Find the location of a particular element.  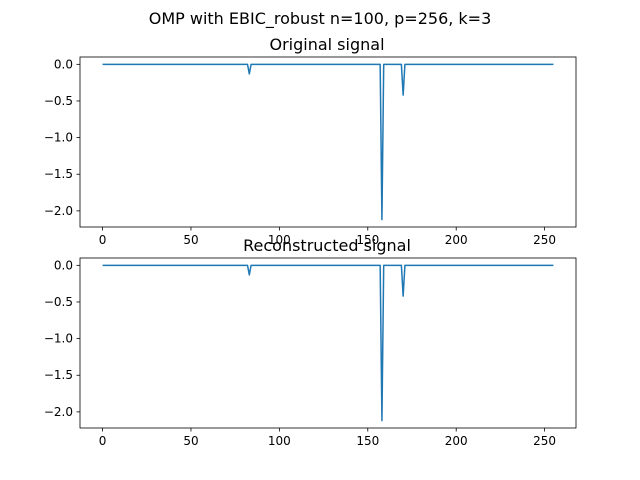

figure-suptitle: OMP with EBIC_robust n=100, p=256, k=3 is located at coordinates (320, 19).